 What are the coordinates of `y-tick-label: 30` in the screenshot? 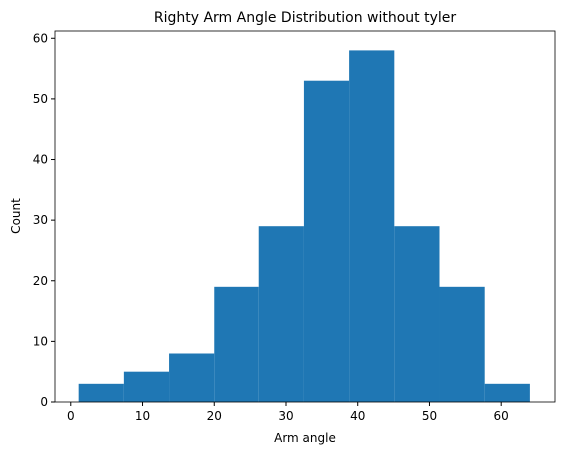 It's located at (40, 220).